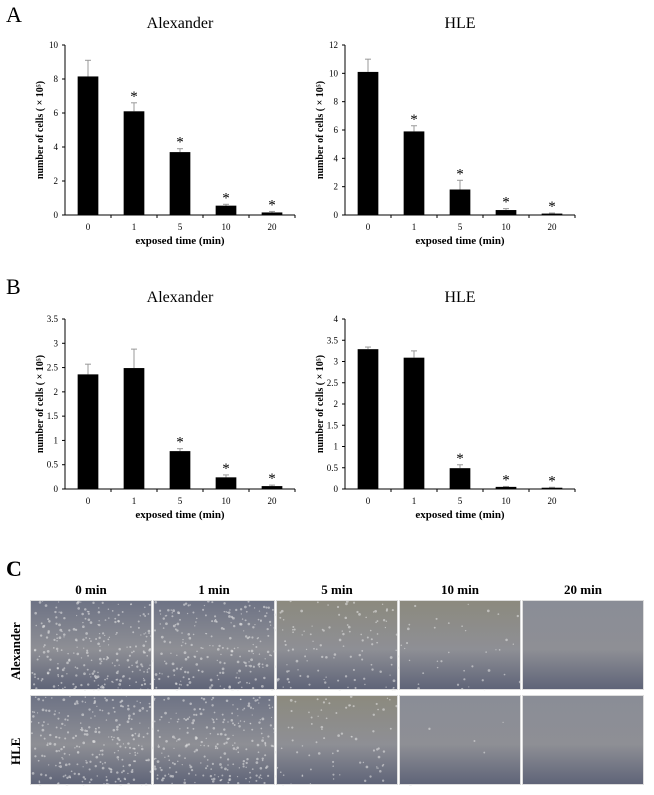  Describe the element at coordinates (14, 568) in the screenshot. I see `panel-label-c: C` at that location.